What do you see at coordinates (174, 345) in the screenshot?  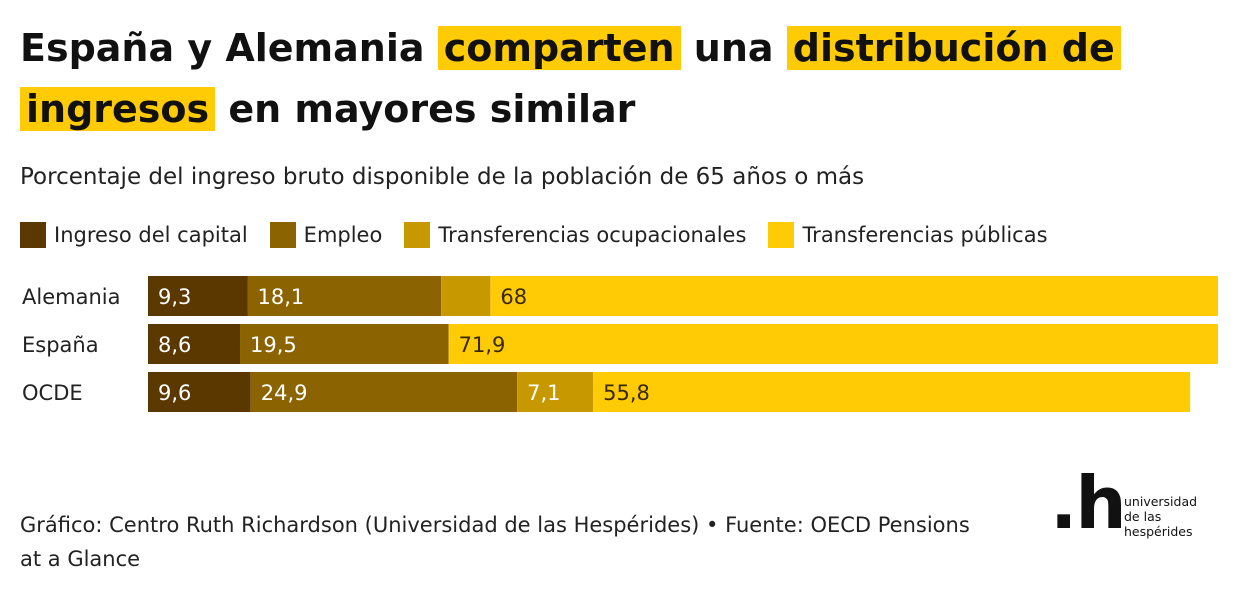 I see `data-label: 8,6` at bounding box center [174, 345].